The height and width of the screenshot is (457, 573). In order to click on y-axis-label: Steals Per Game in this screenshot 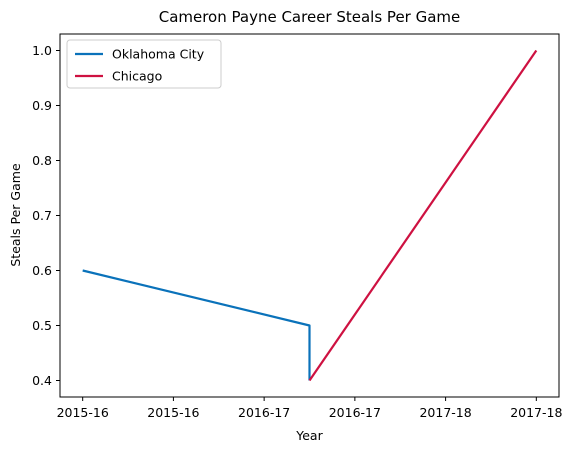, I will do `click(15, 215)`.